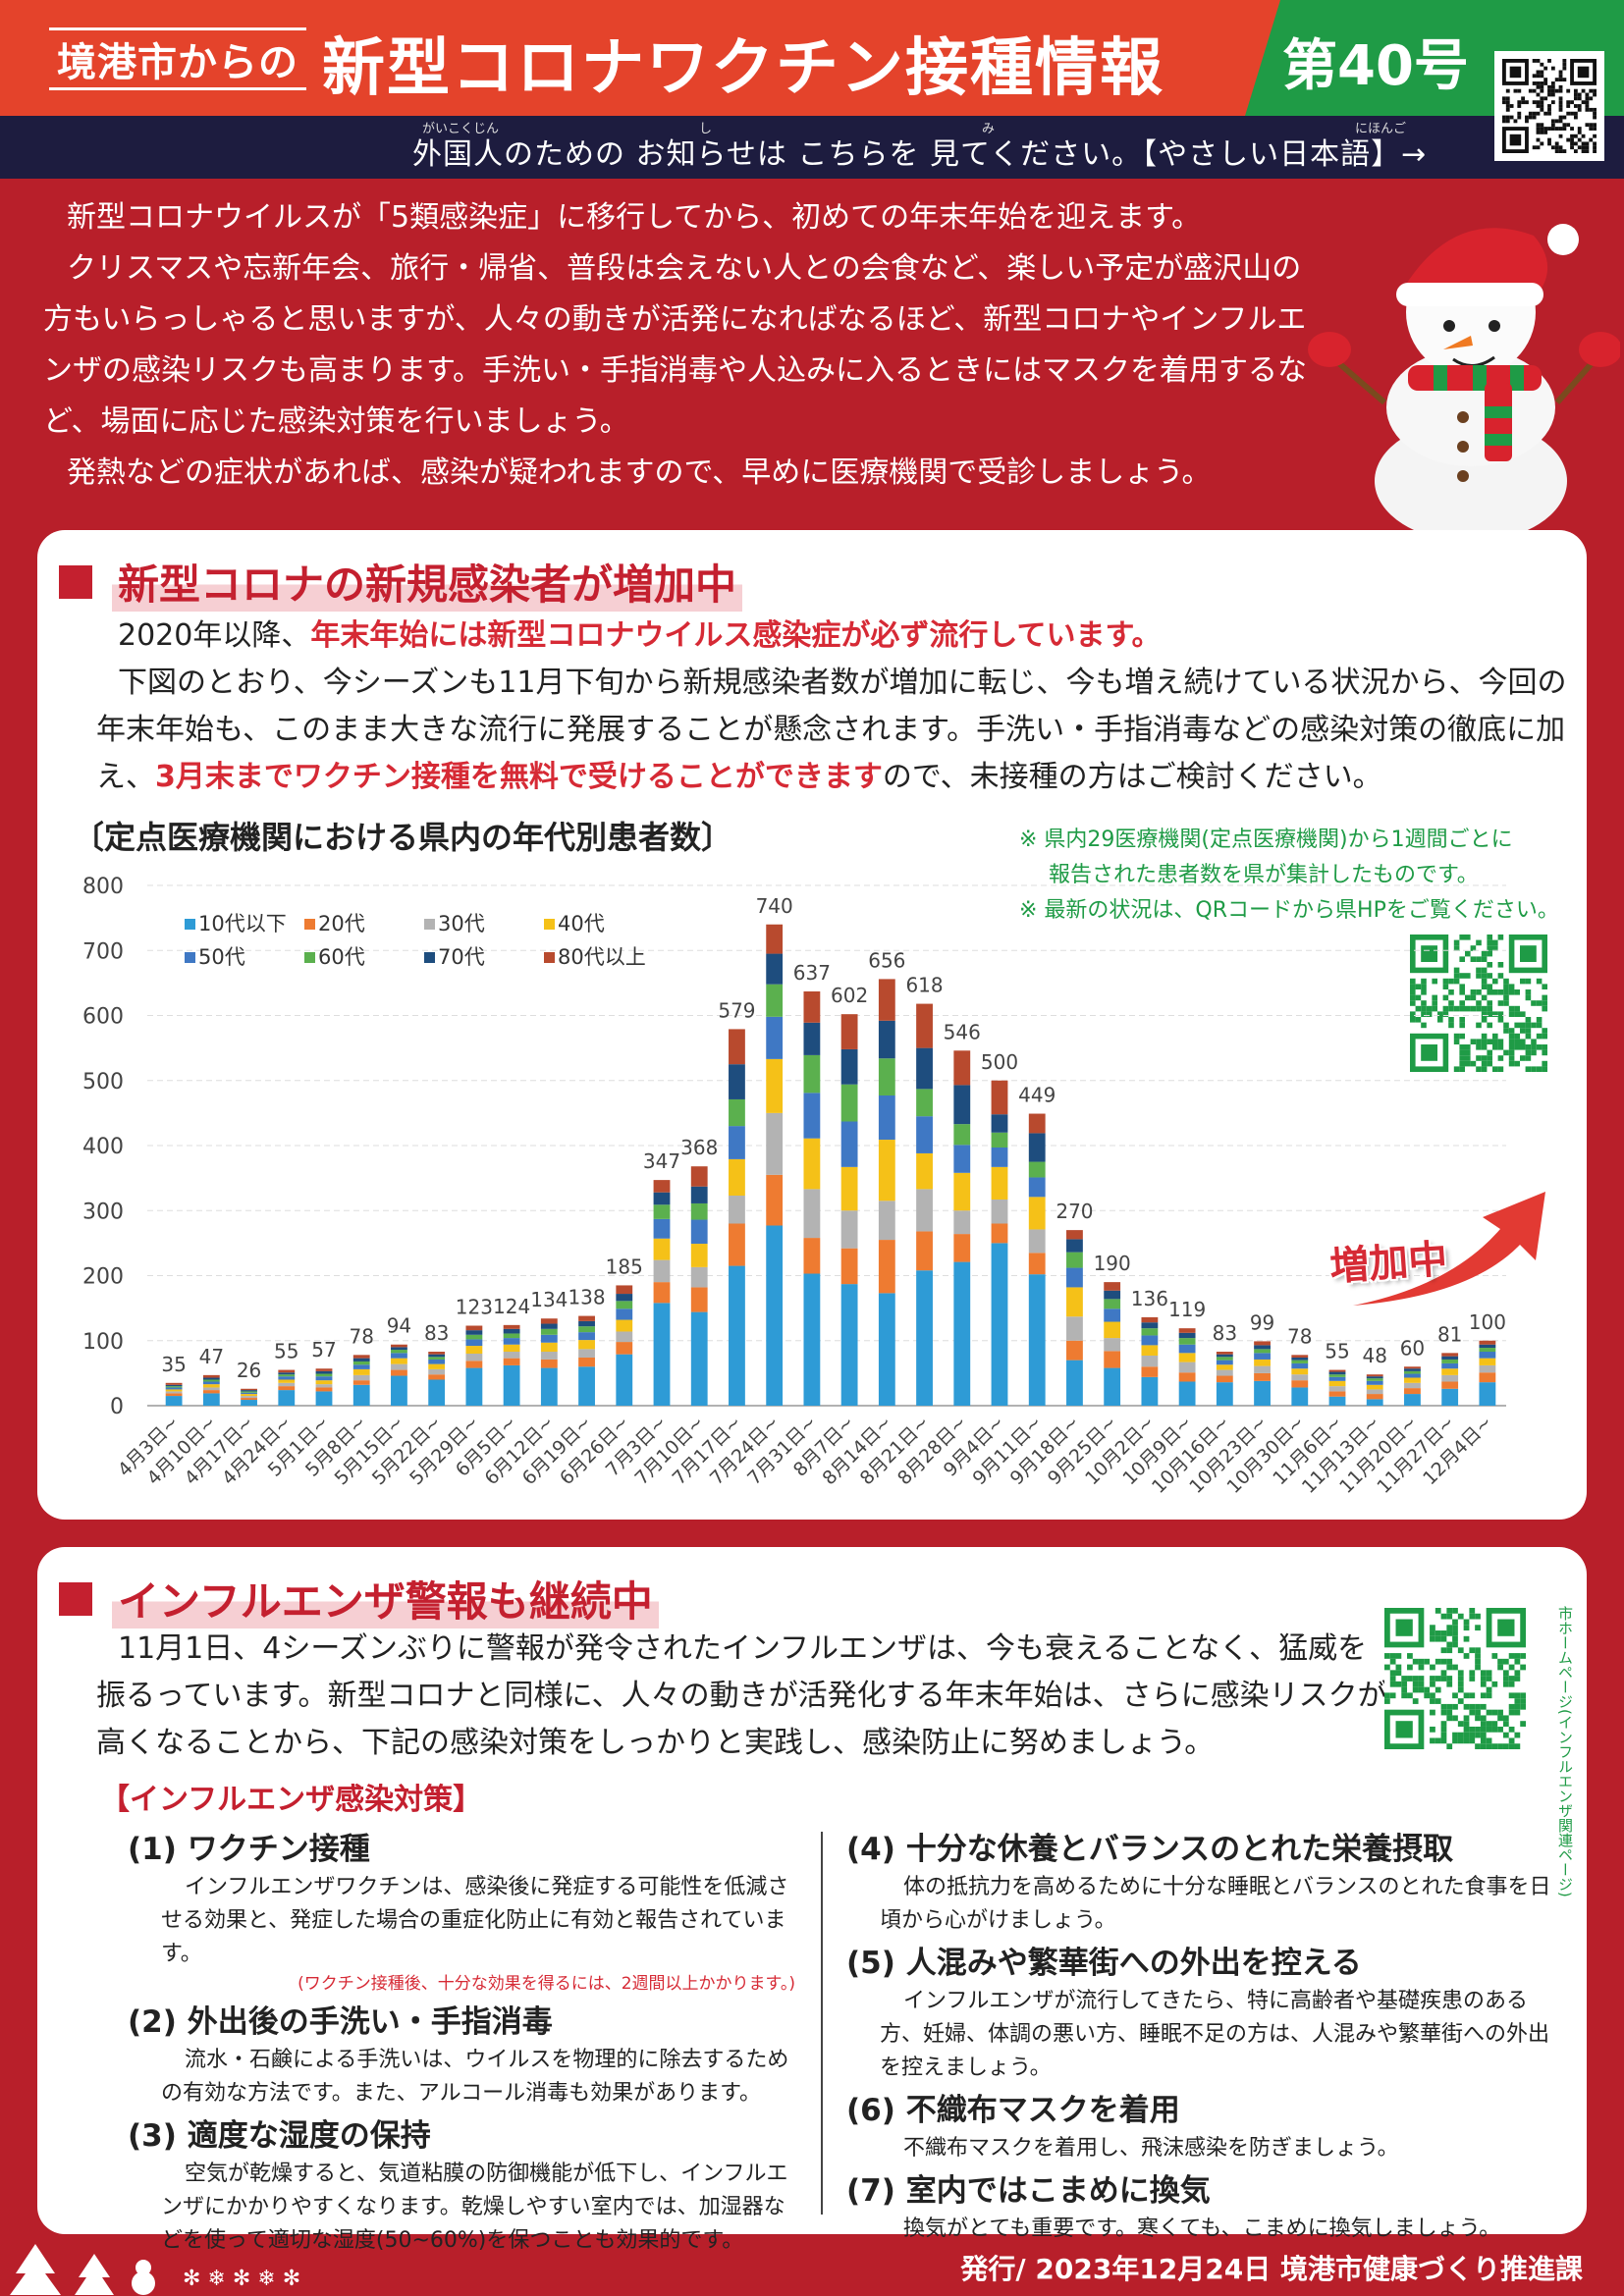  Describe the element at coordinates (249, 1850) in the screenshot. I see `measure-title: (1) ワクチン接種` at that location.